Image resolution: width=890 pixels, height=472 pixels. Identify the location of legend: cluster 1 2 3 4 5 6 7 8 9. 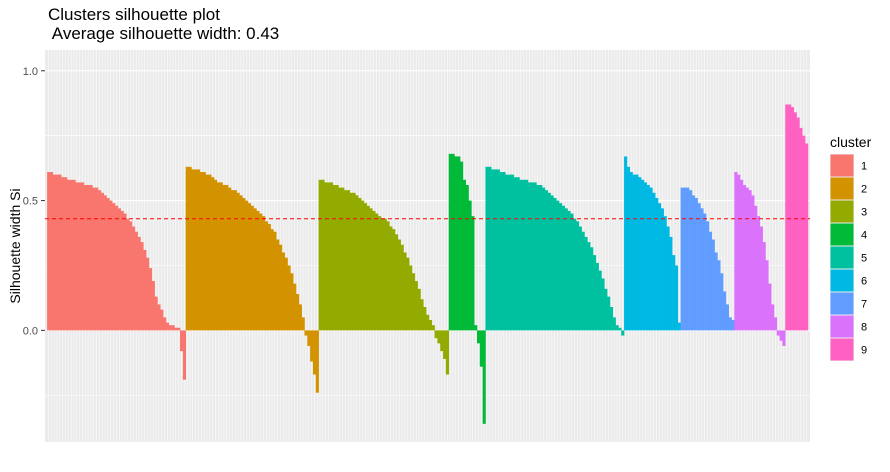
(851, 247).